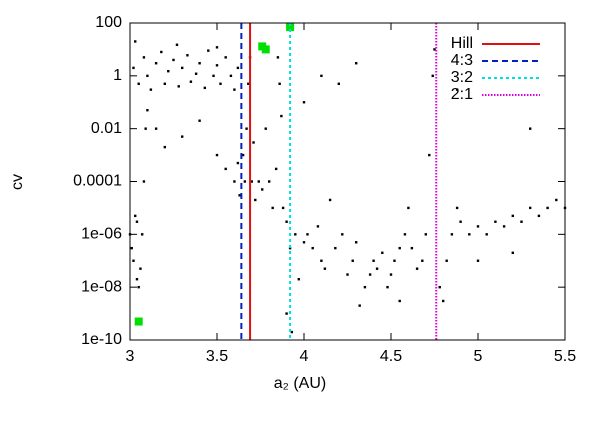 This screenshot has width=600, height=426. Describe the element at coordinates (391, 356) in the screenshot. I see `x-tick-label: 4.5` at that location.